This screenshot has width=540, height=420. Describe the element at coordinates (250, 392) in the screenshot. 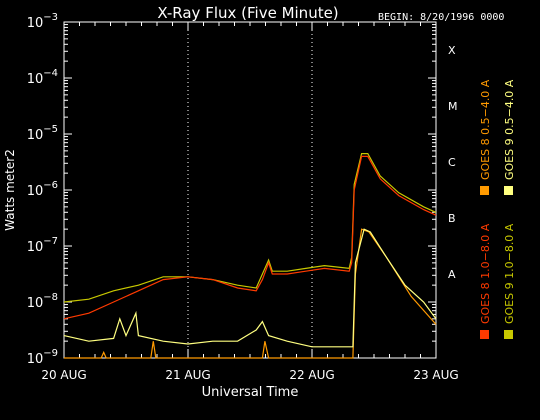

I see `x-axis-label: Universal Time` at that location.